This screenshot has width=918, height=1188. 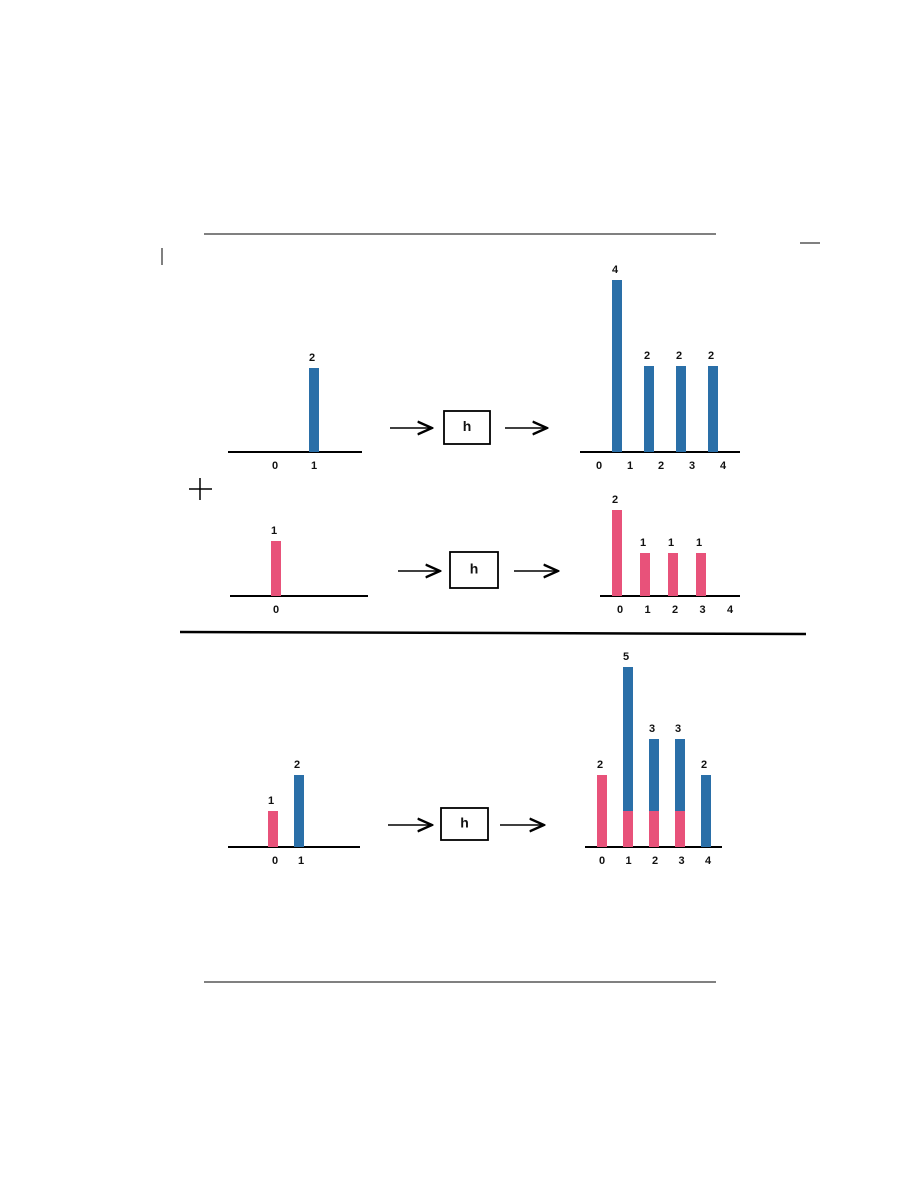 I want to click on total-label: 5, so click(x=626, y=657).